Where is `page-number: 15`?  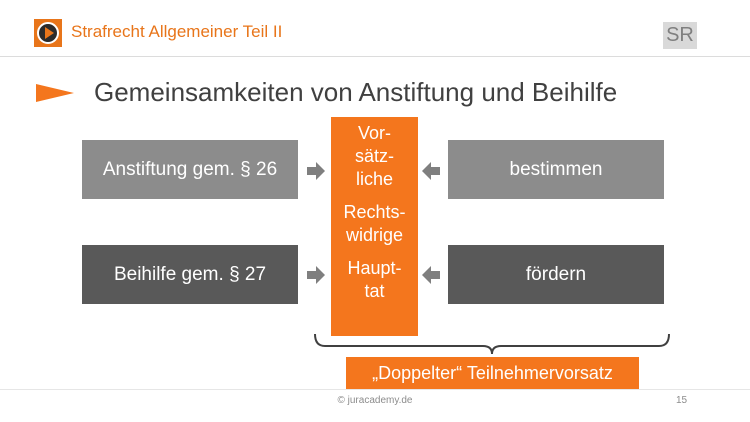 page-number: 15 is located at coordinates (682, 400).